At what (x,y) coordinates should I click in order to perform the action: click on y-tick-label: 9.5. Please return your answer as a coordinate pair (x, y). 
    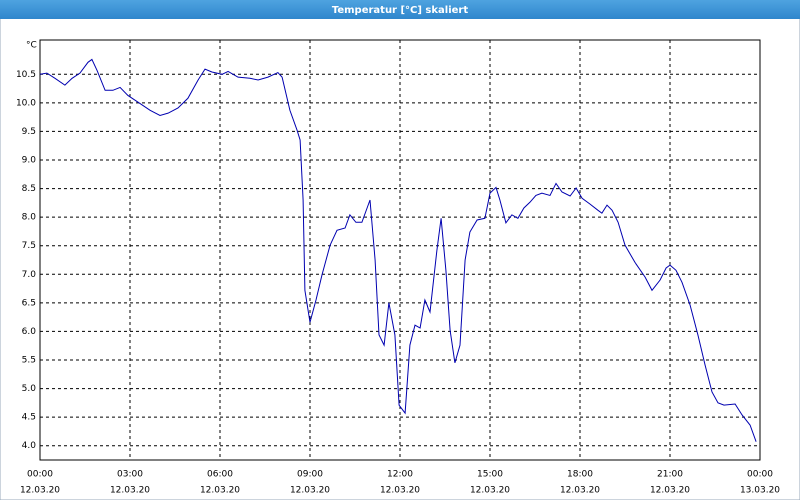
    Looking at the image, I should click on (29, 132).